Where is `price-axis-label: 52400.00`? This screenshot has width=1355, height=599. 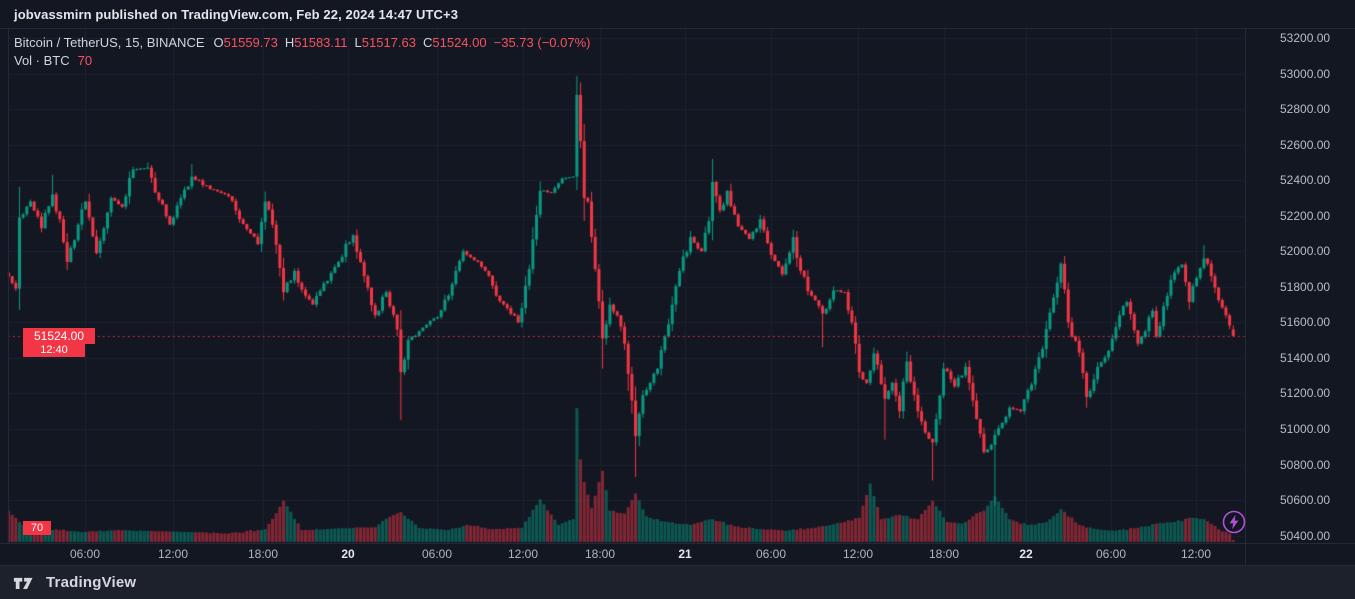 price-axis-label: 52400.00 is located at coordinates (1305, 180).